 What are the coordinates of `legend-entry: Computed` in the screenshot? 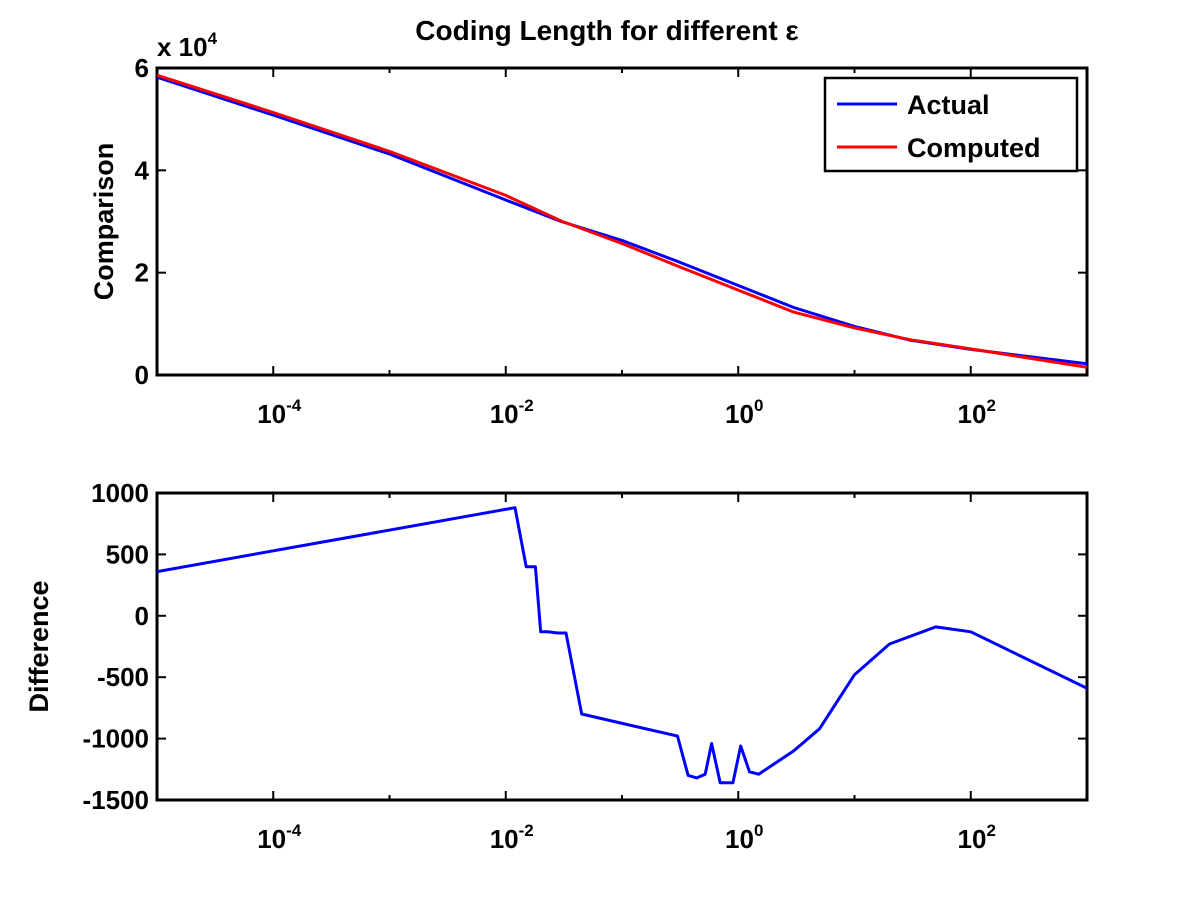 It's located at (973, 148).